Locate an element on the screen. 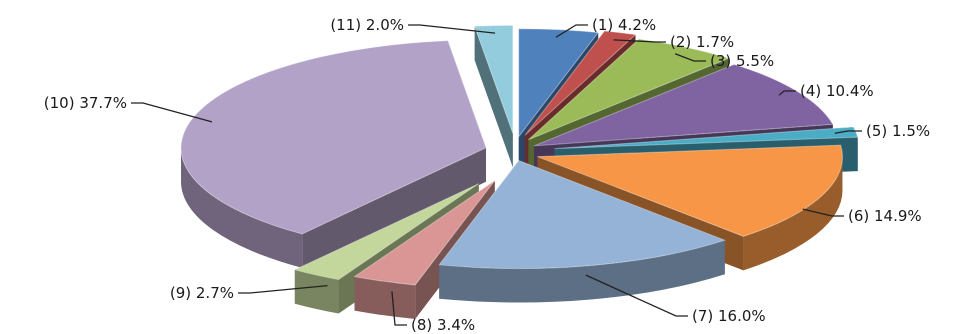 This screenshot has width=967, height=334. slice-label-3: (3) 5.5% is located at coordinates (742, 61).